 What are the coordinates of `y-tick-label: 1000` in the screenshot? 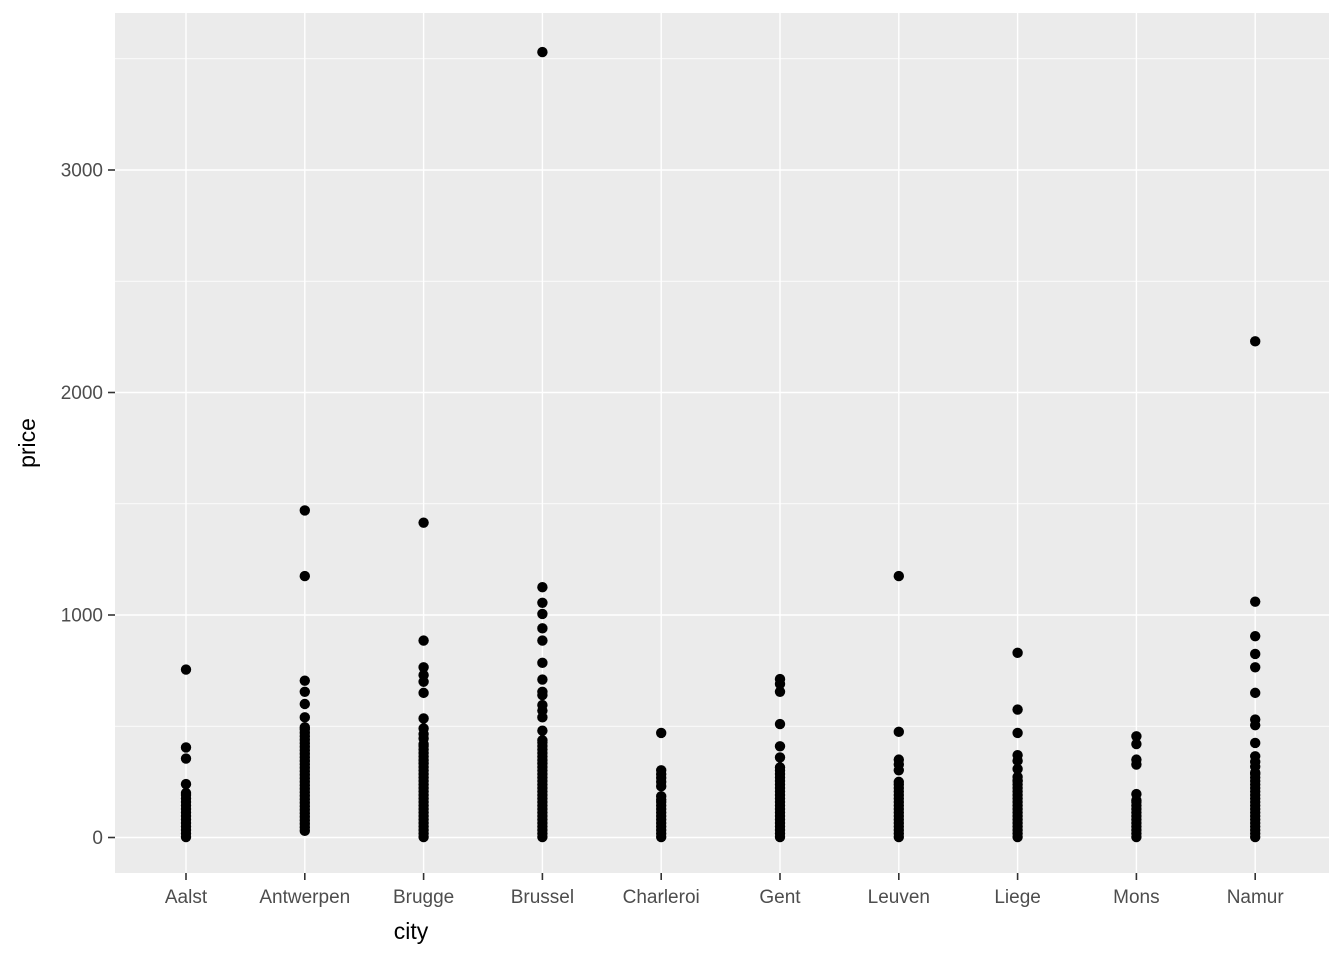 It's located at (82, 616).